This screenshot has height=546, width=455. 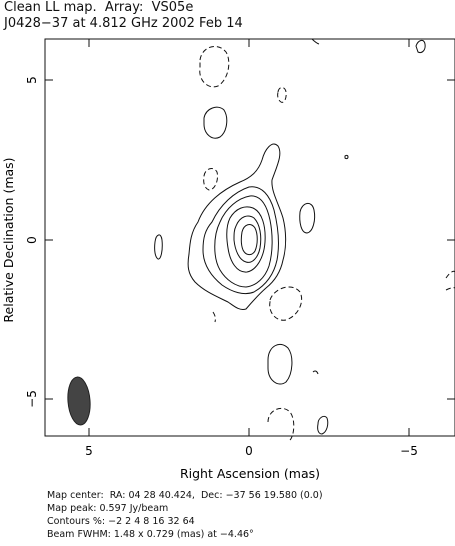 I want to click on map-peak-text: Map peak: 0.597 Jy/beam, so click(x=108, y=508).